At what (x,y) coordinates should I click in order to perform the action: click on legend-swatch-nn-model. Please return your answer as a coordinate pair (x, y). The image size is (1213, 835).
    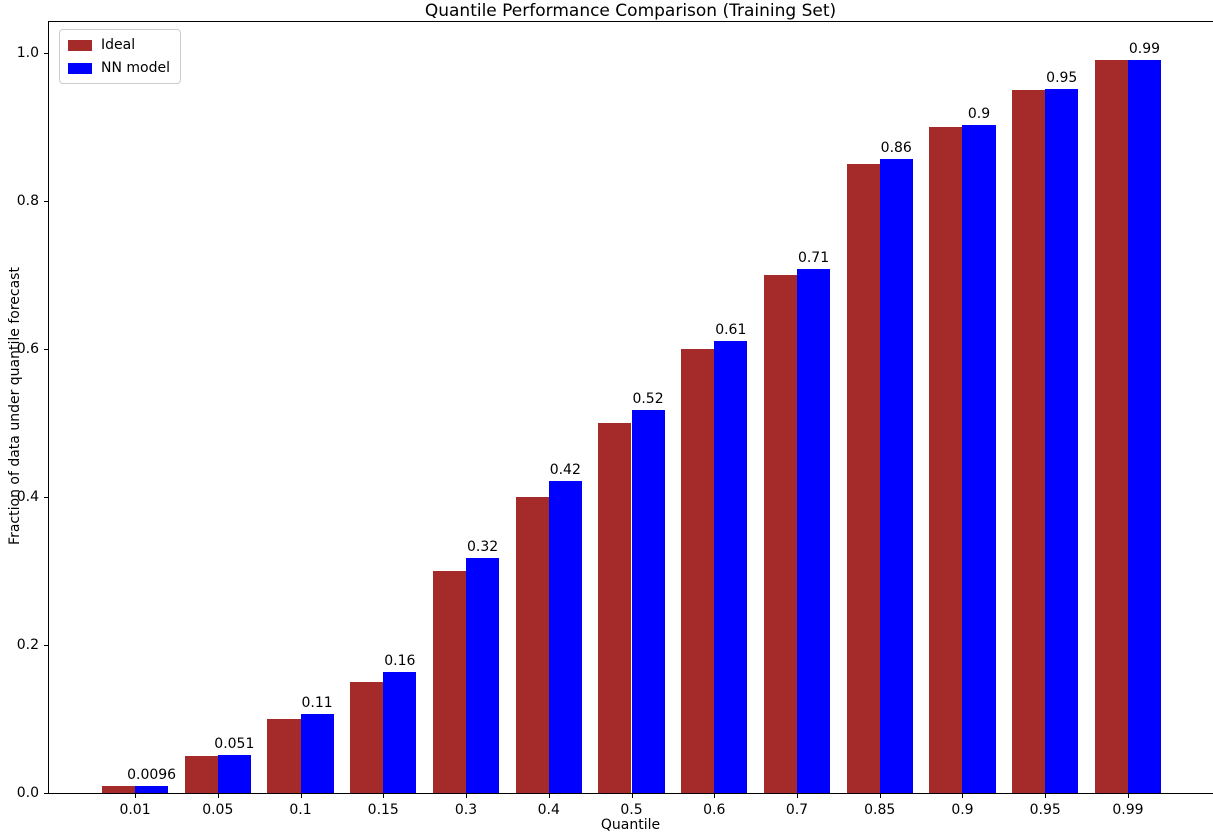
    Looking at the image, I should click on (80, 68).